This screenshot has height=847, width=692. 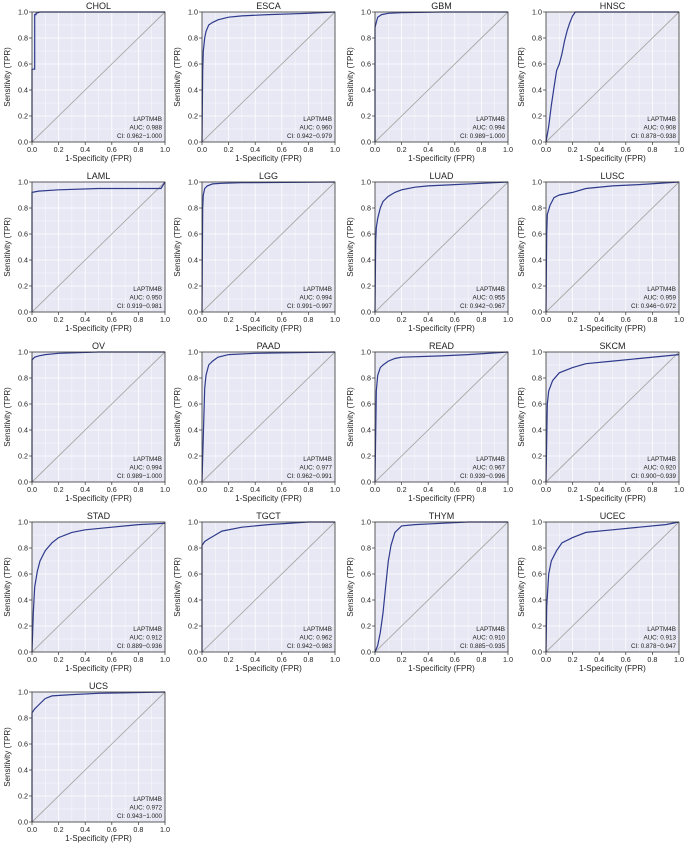 What do you see at coordinates (441, 6) in the screenshot?
I see `panel-title: GBM` at bounding box center [441, 6].